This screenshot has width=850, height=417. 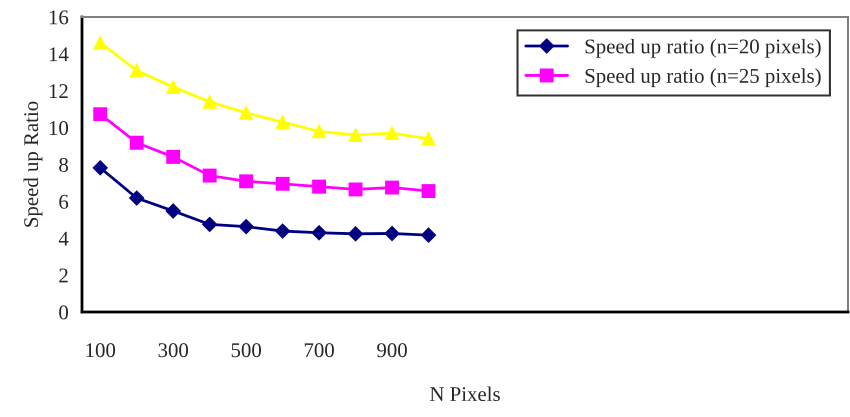 I want to click on legend-label: Speed up ratio (n=25 pixels), so click(x=703, y=78).